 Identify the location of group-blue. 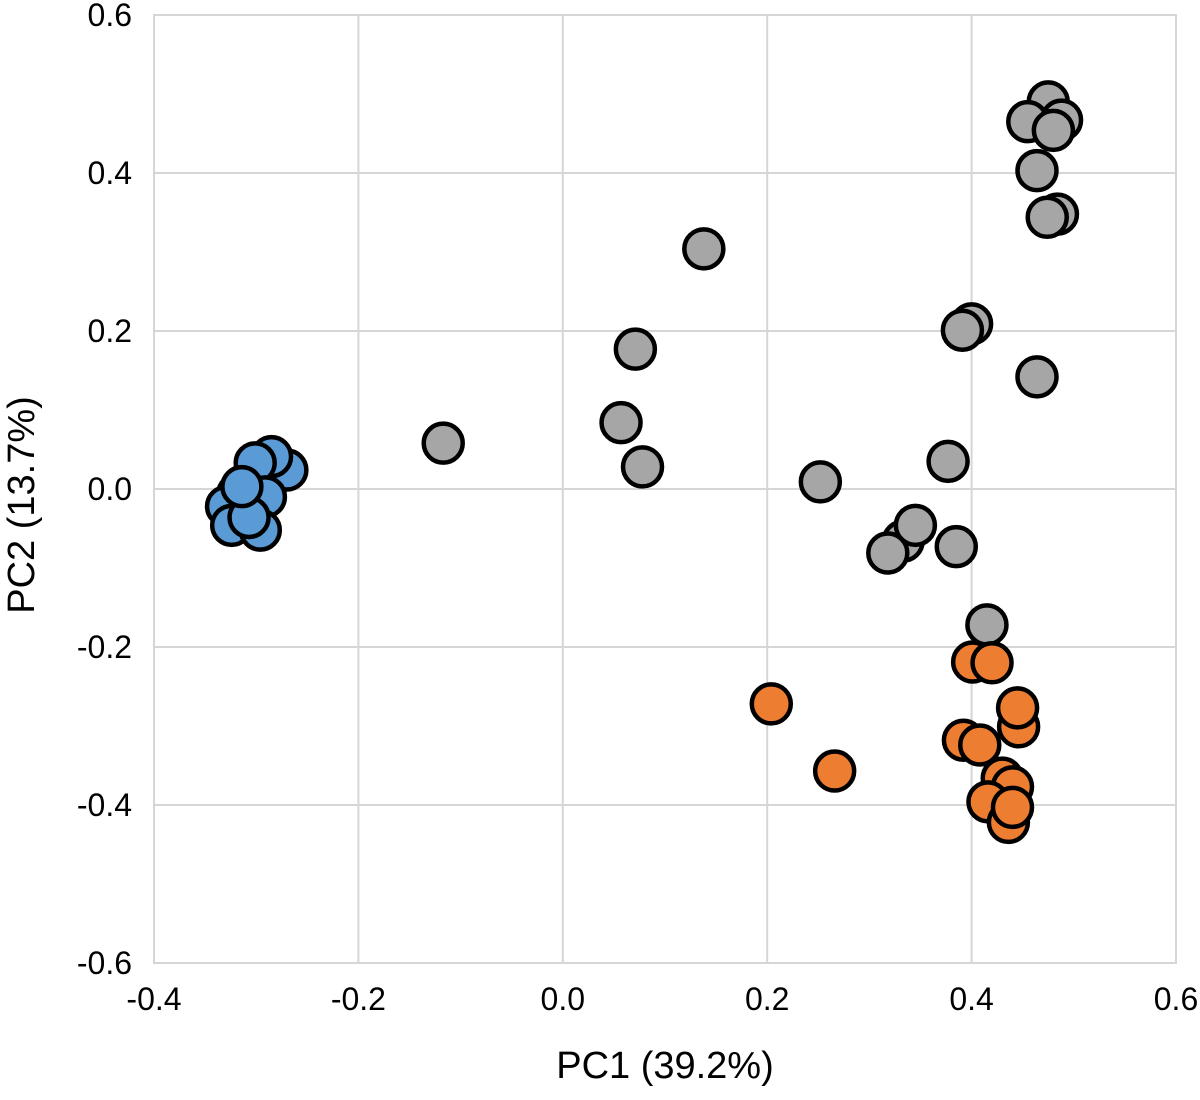
(256, 493).